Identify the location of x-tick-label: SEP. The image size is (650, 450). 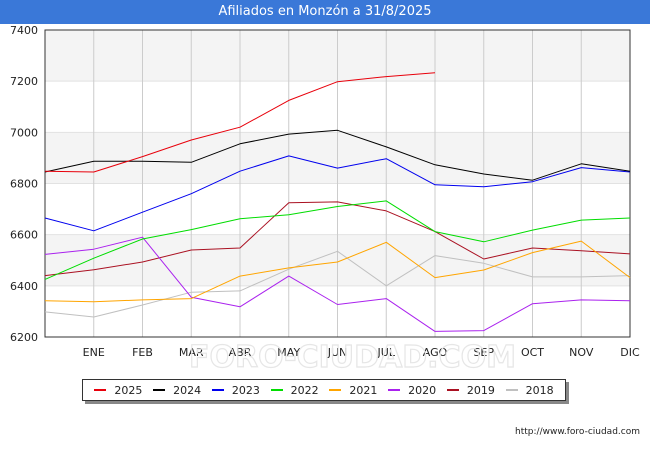
(483, 352).